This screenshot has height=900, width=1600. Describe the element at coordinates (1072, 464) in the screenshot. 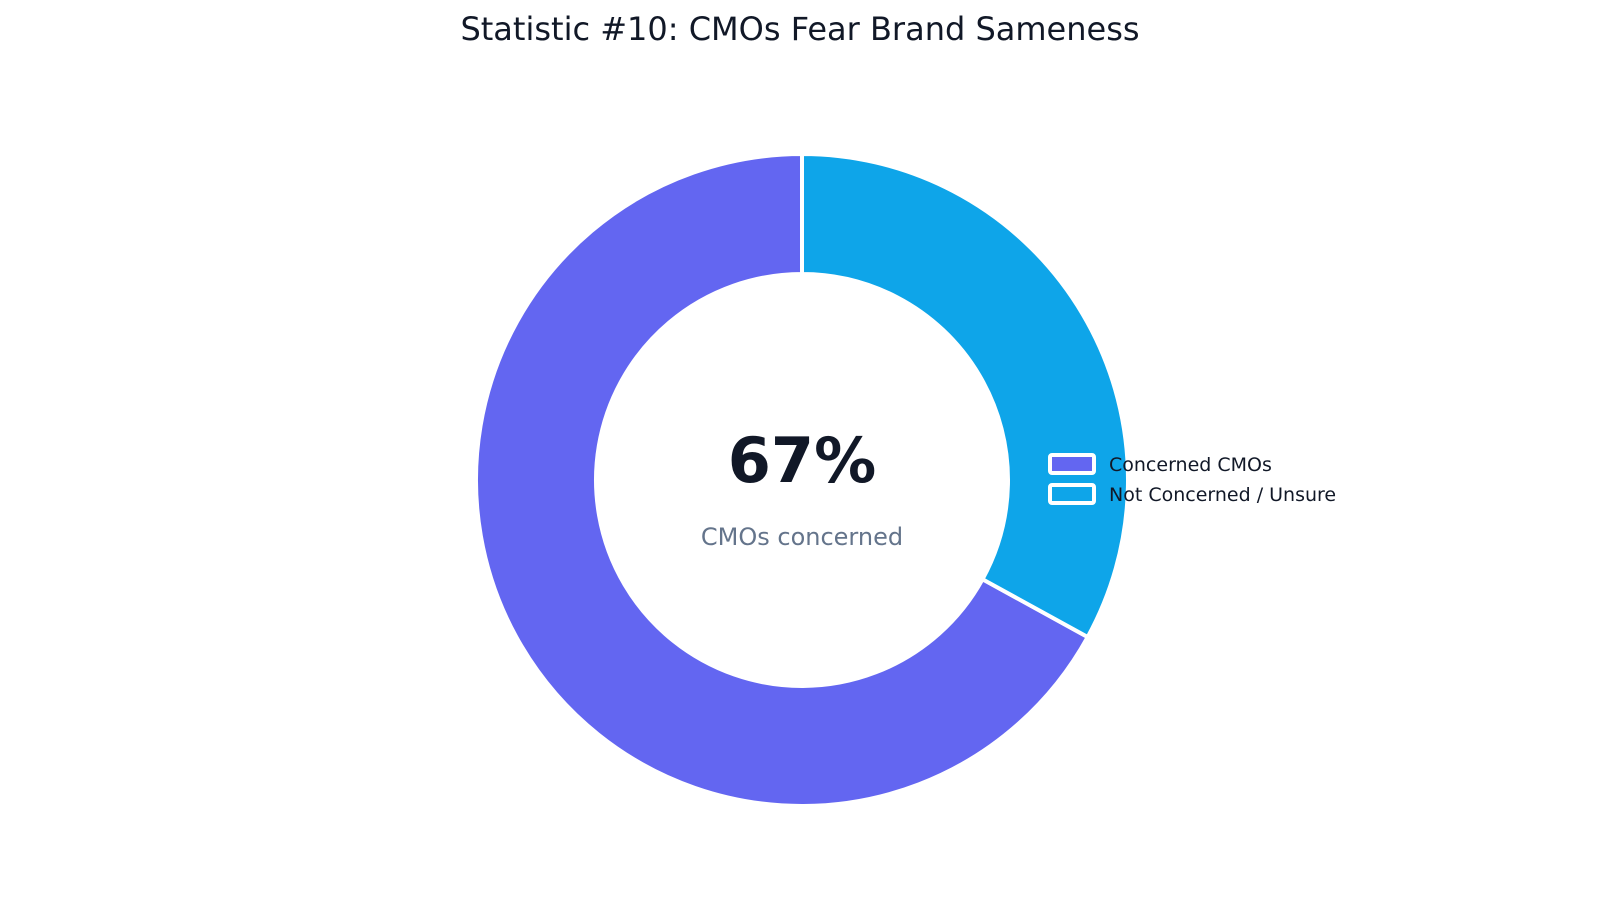

I see `legend-swatch-concerned` at that location.